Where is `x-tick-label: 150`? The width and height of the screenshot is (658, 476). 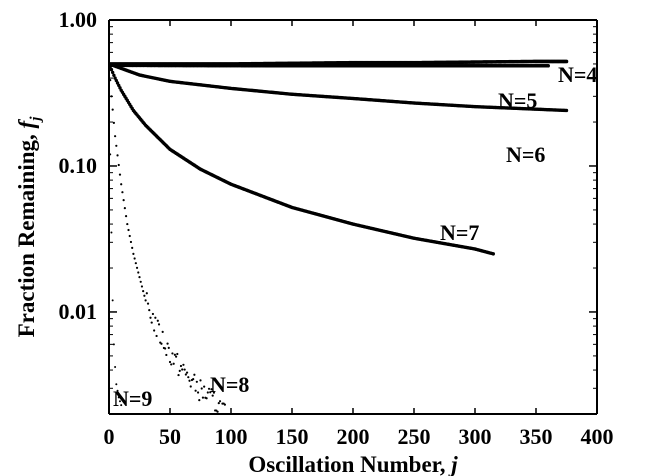
x-tick-label: 150 is located at coordinates (292, 436).